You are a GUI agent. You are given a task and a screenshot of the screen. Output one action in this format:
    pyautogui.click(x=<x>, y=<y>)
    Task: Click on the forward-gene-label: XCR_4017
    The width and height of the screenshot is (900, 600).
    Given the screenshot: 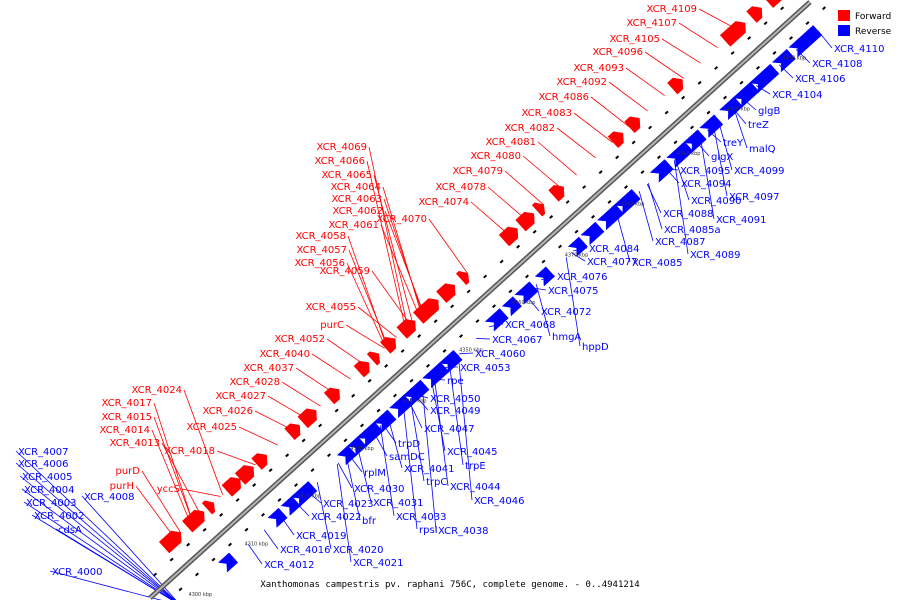 What is the action you would take?
    pyautogui.click(x=126, y=403)
    